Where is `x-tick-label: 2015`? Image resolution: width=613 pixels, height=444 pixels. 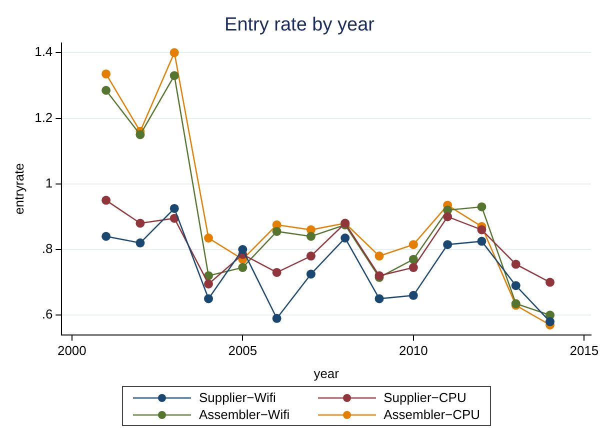 x-tick-label: 2015 is located at coordinates (584, 350).